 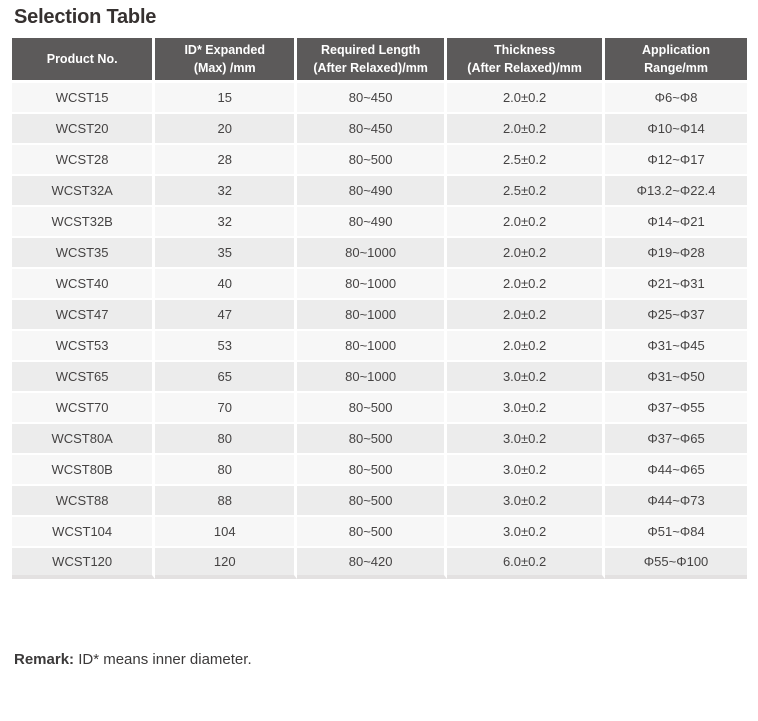 I want to click on table-row: WCST80A 80 80~500 3.0±0.2 Φ37~Φ65, so click(x=379, y=439).